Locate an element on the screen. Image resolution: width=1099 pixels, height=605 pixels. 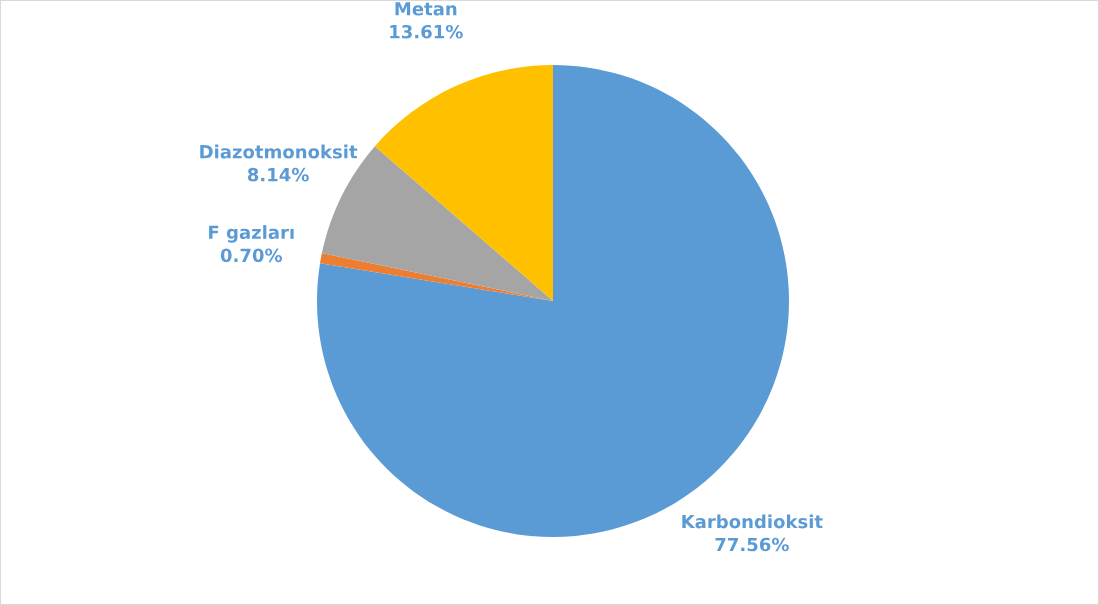
data-label: 8.14% is located at coordinates (278, 174).